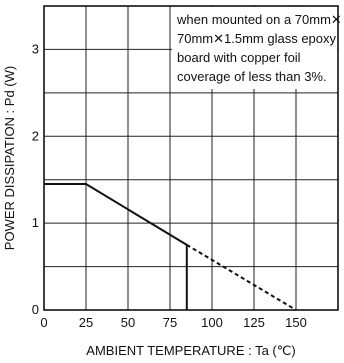 The width and height of the screenshot is (344, 363). What do you see at coordinates (35, 135) in the screenshot?
I see `y-tick-label: 2` at bounding box center [35, 135].